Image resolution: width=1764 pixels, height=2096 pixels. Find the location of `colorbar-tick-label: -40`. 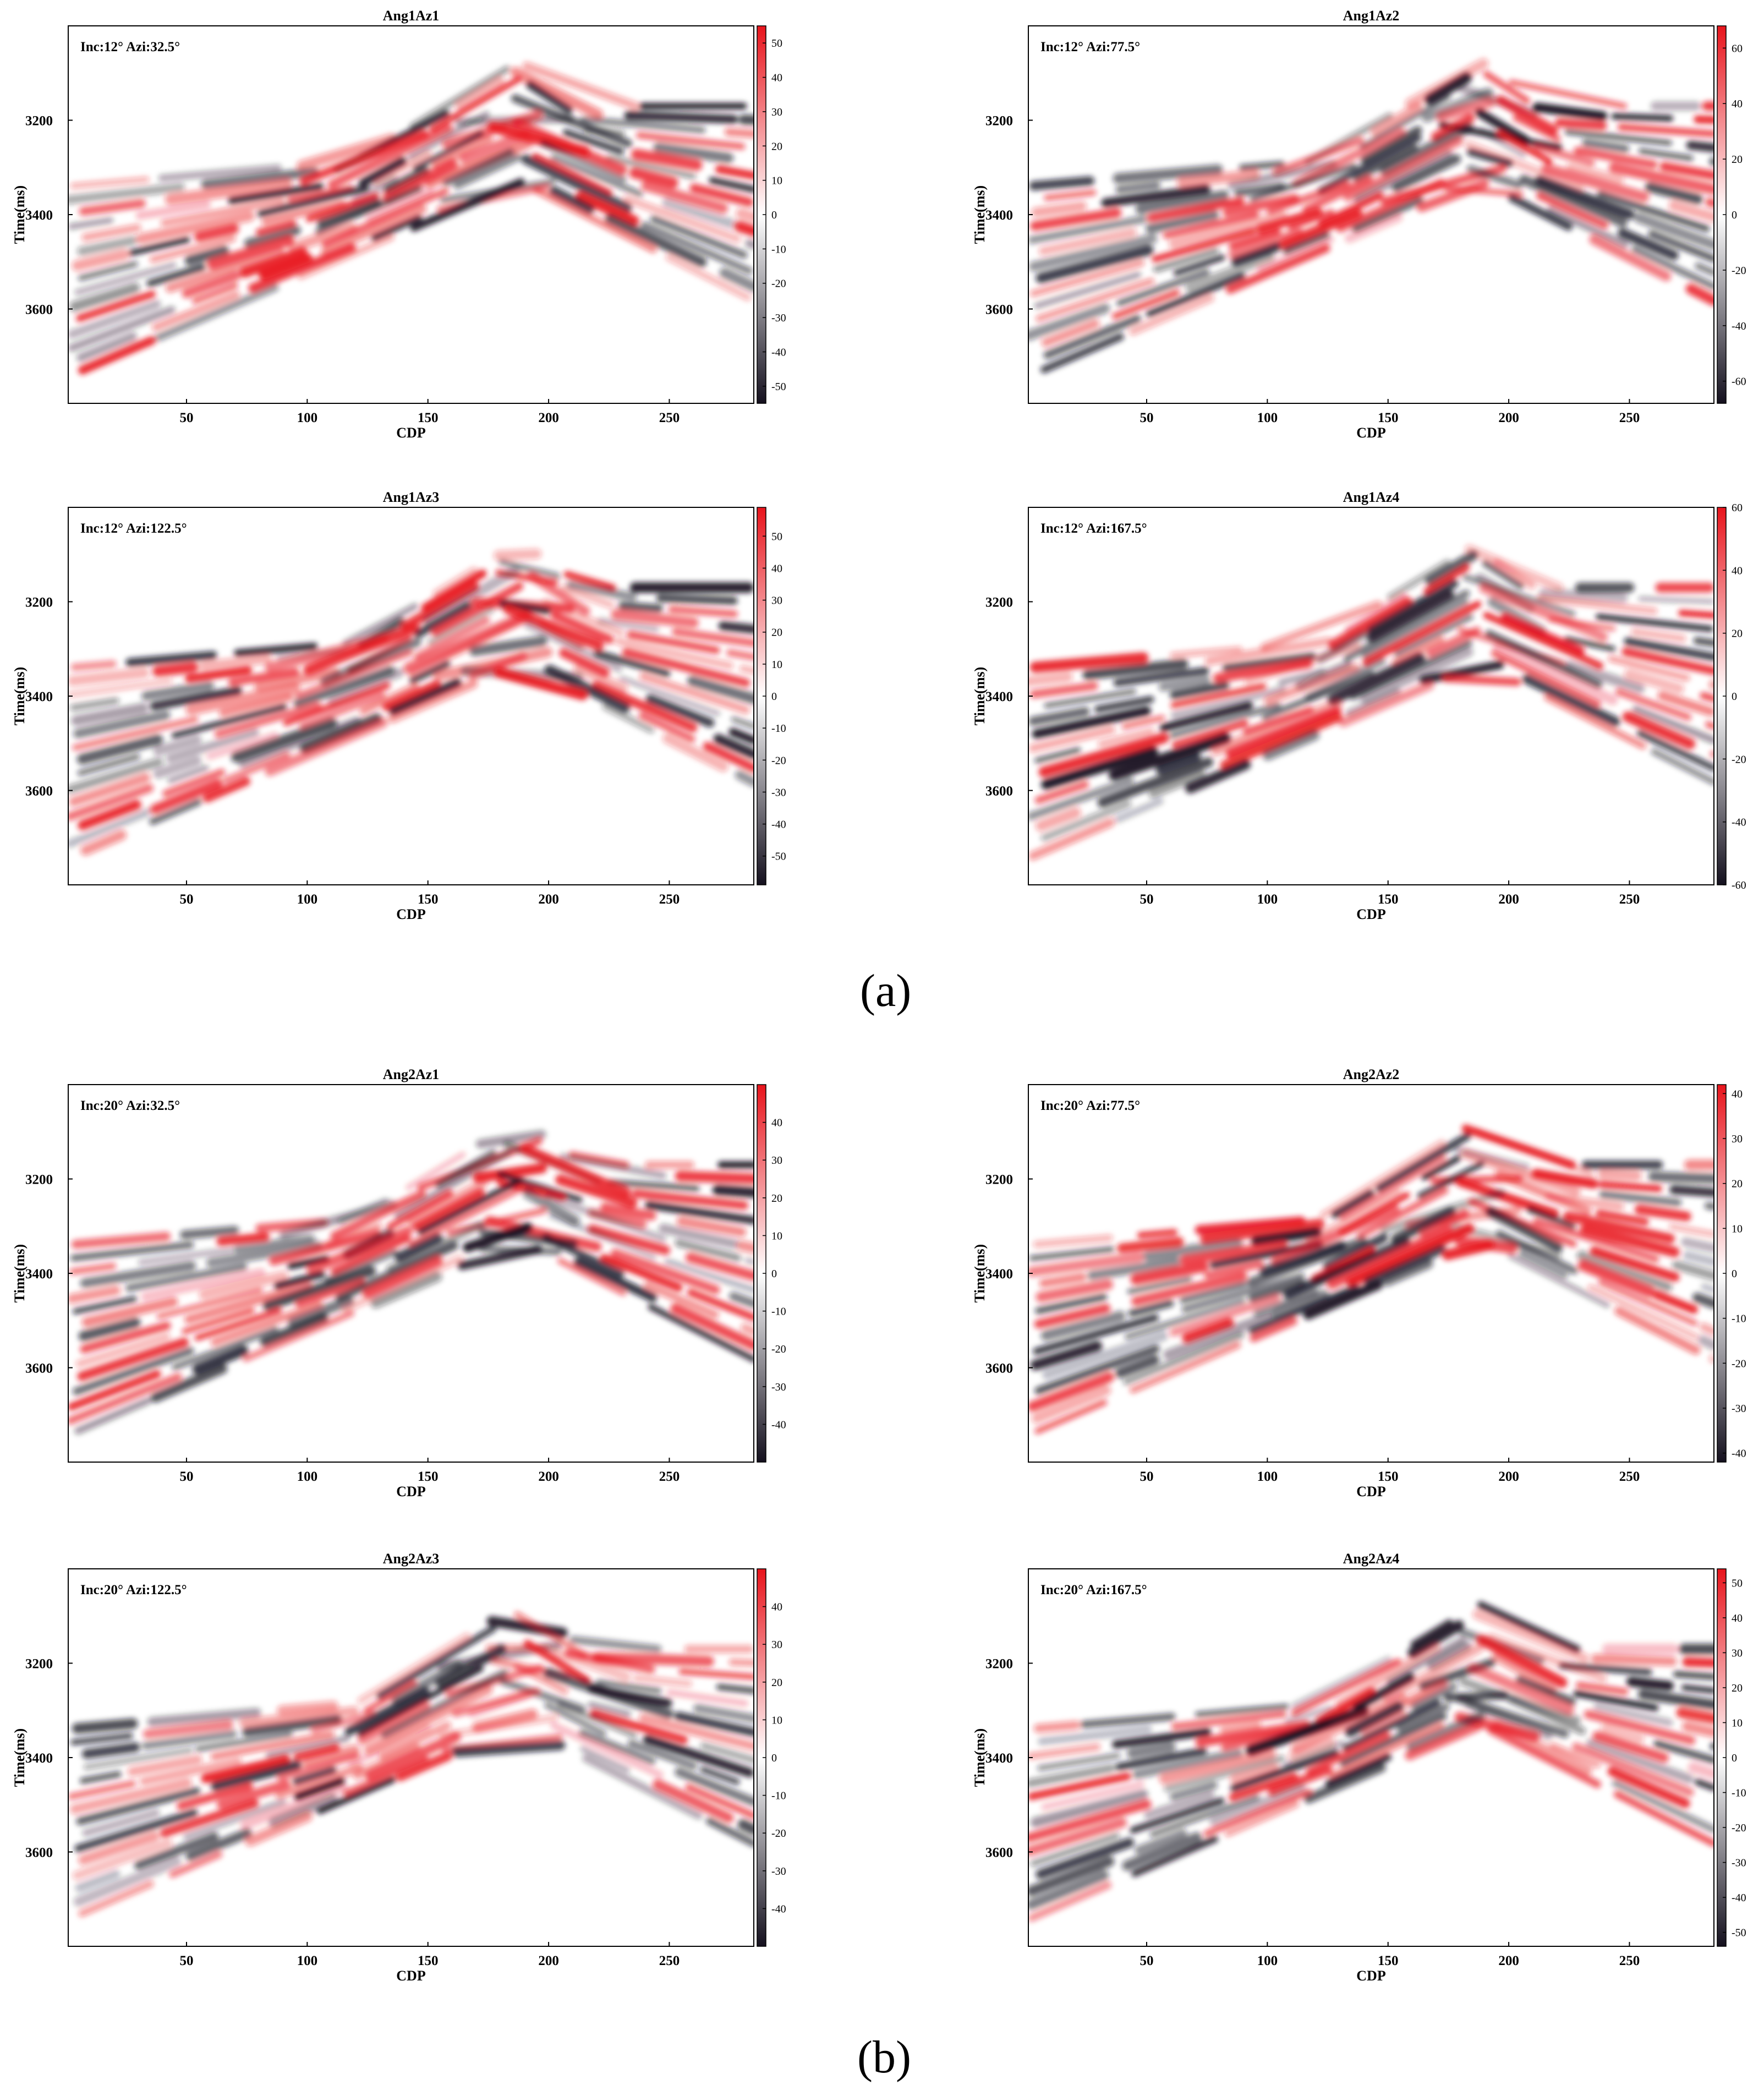

colorbar-tick-label: -40 is located at coordinates (778, 1425).